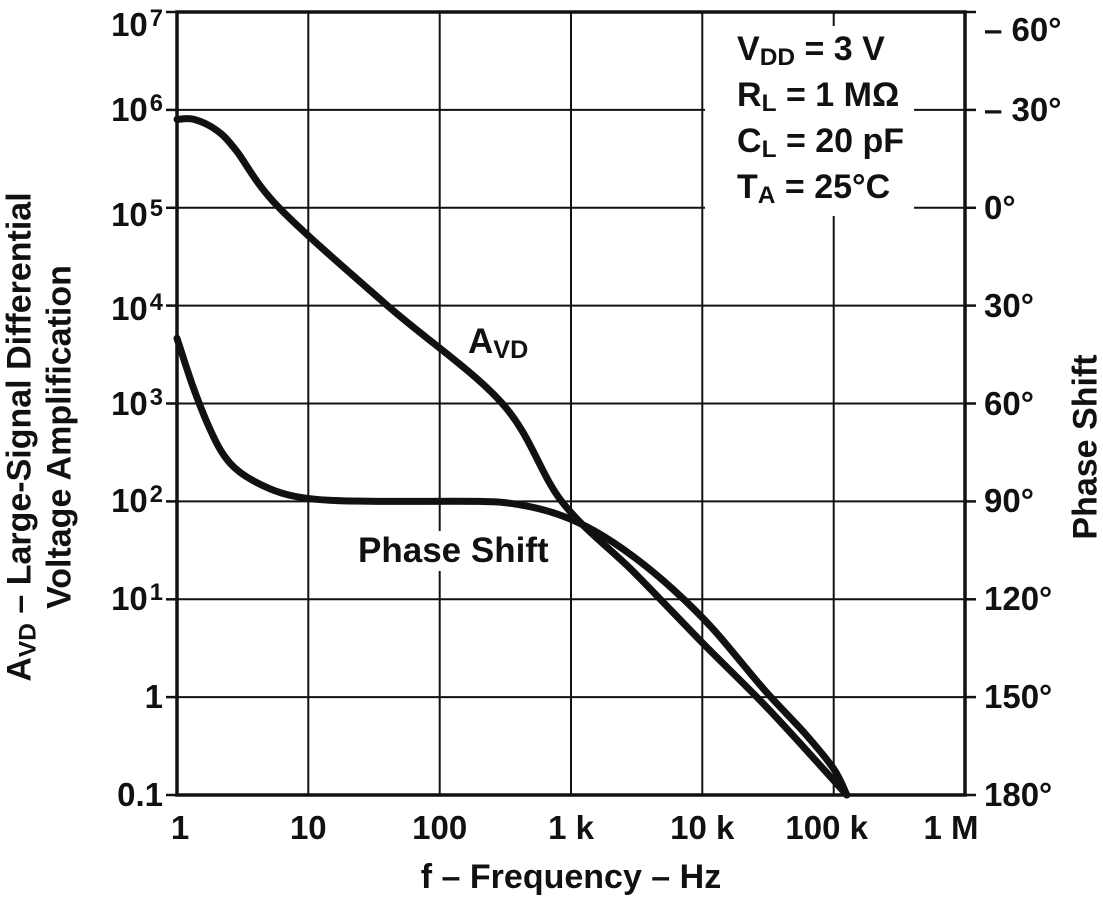  Describe the element at coordinates (702, 827) in the screenshot. I see `x-axis-tick-label: 10 k` at that location.